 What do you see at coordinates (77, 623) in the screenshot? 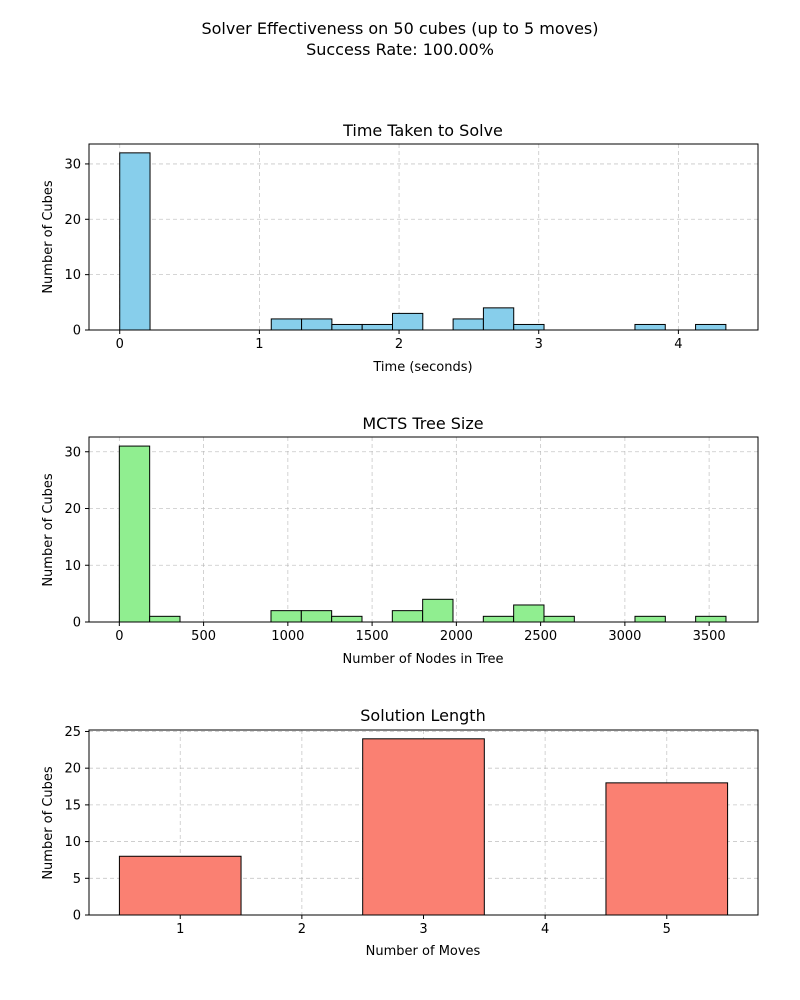
I see `tree-size-histogram-ytick-label: 0` at bounding box center [77, 623].